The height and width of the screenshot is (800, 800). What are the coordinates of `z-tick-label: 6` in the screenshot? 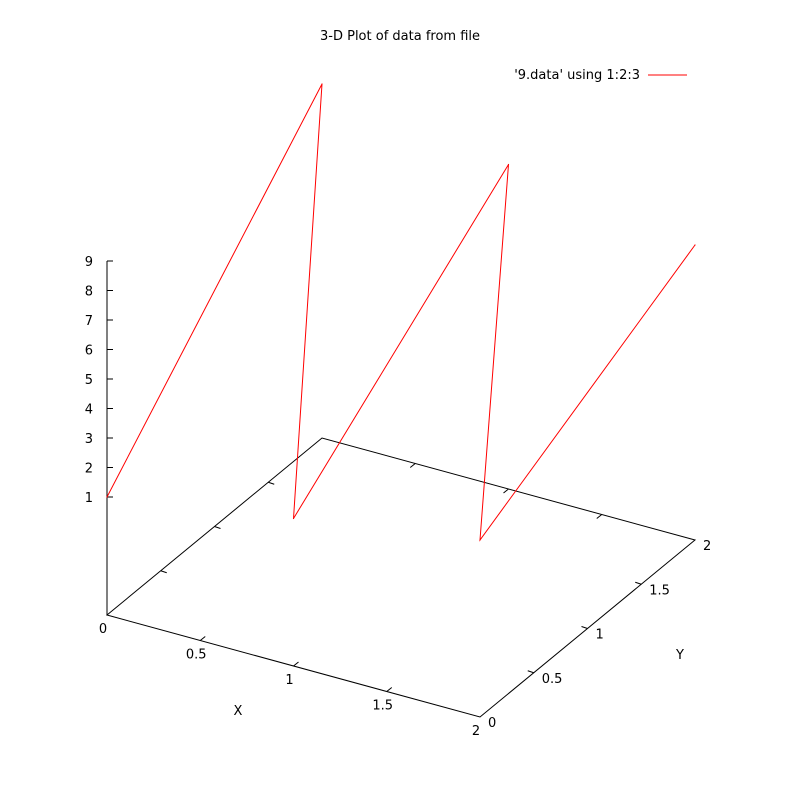 It's located at (89, 351).